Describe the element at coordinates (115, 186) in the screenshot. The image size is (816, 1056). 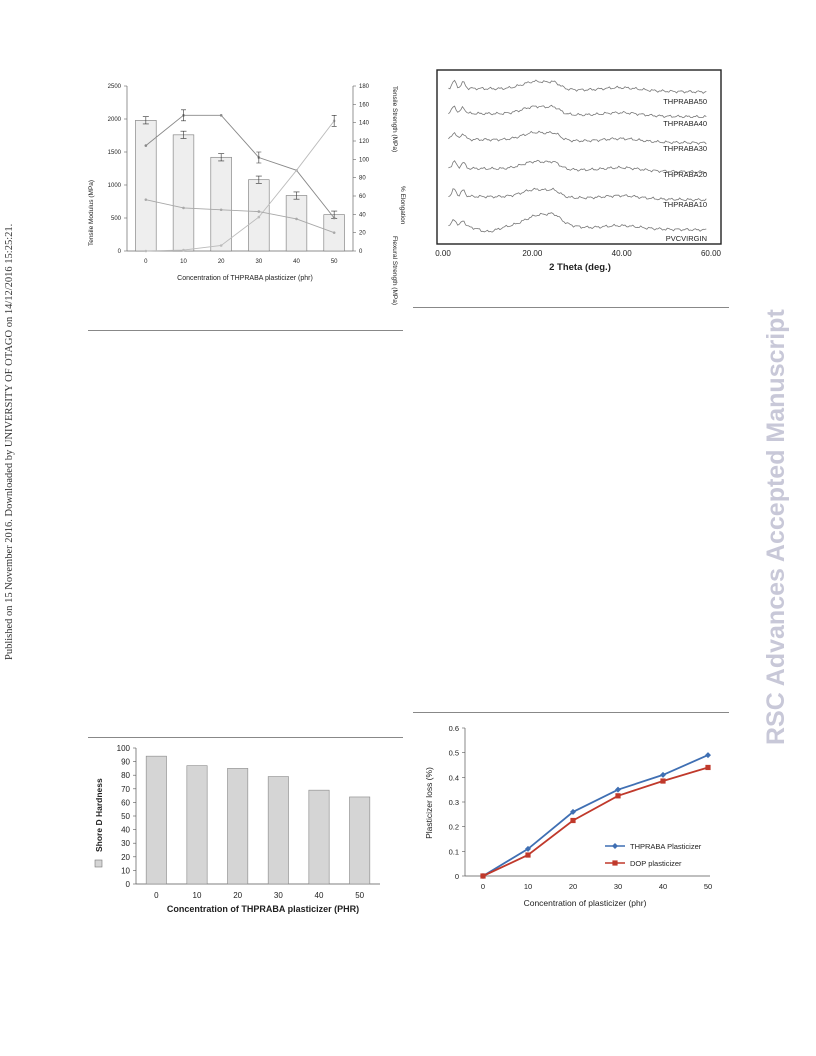
I see `chart1-left-tick-label: 1000` at that location.